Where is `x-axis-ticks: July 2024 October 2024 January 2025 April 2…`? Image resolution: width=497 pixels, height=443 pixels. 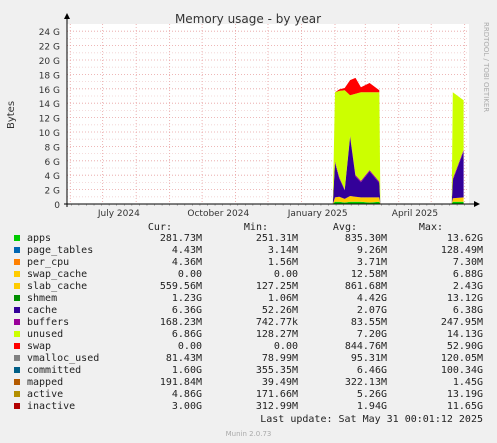 x-axis-ticks: July 2024 October 2024 January 2025 April 2… is located at coordinates (267, 214).